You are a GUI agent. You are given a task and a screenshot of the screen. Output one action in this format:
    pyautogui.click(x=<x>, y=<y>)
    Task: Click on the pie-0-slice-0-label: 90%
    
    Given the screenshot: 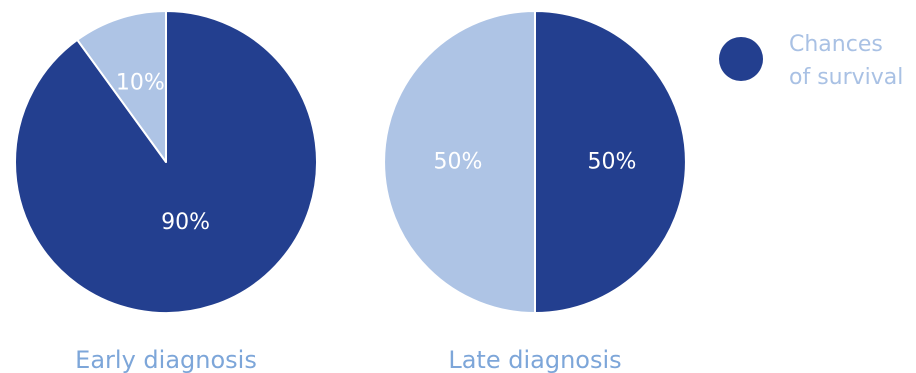 What is the action you would take?
    pyautogui.click(x=185, y=222)
    